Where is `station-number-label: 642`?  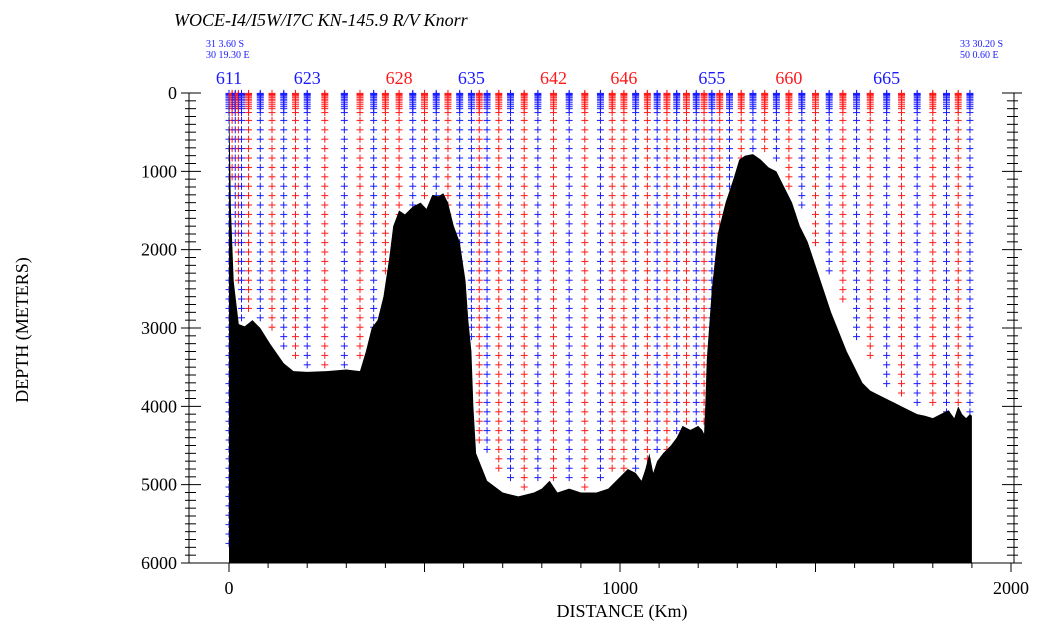 station-number-label: 642 is located at coordinates (553, 78).